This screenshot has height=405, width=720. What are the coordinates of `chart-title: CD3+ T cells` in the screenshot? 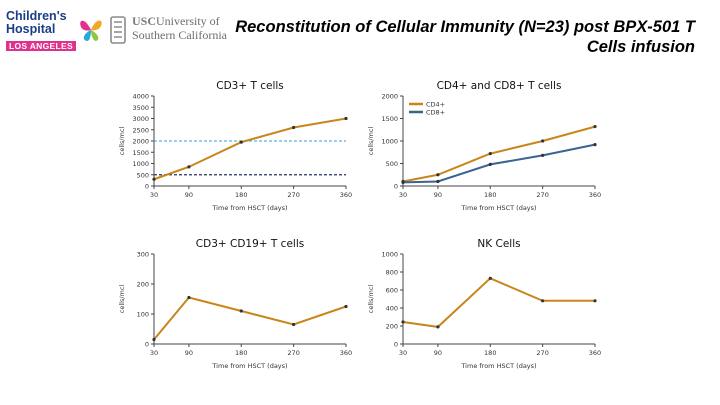 It's located at (250, 86).